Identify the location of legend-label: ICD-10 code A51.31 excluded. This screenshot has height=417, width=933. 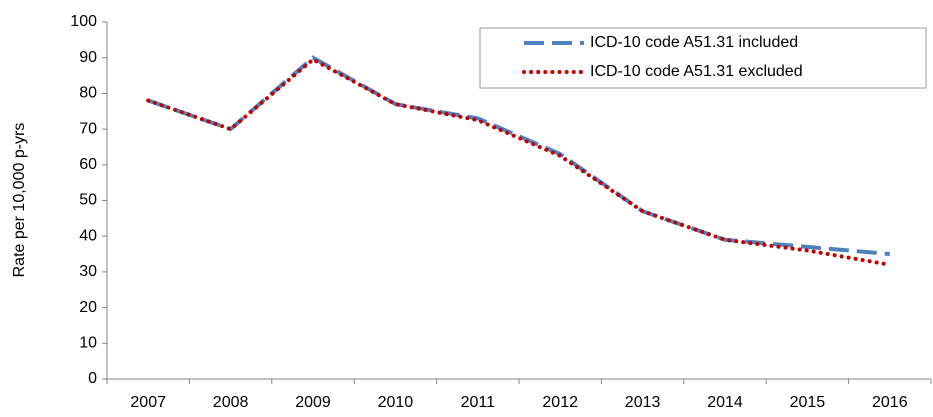
(696, 71).